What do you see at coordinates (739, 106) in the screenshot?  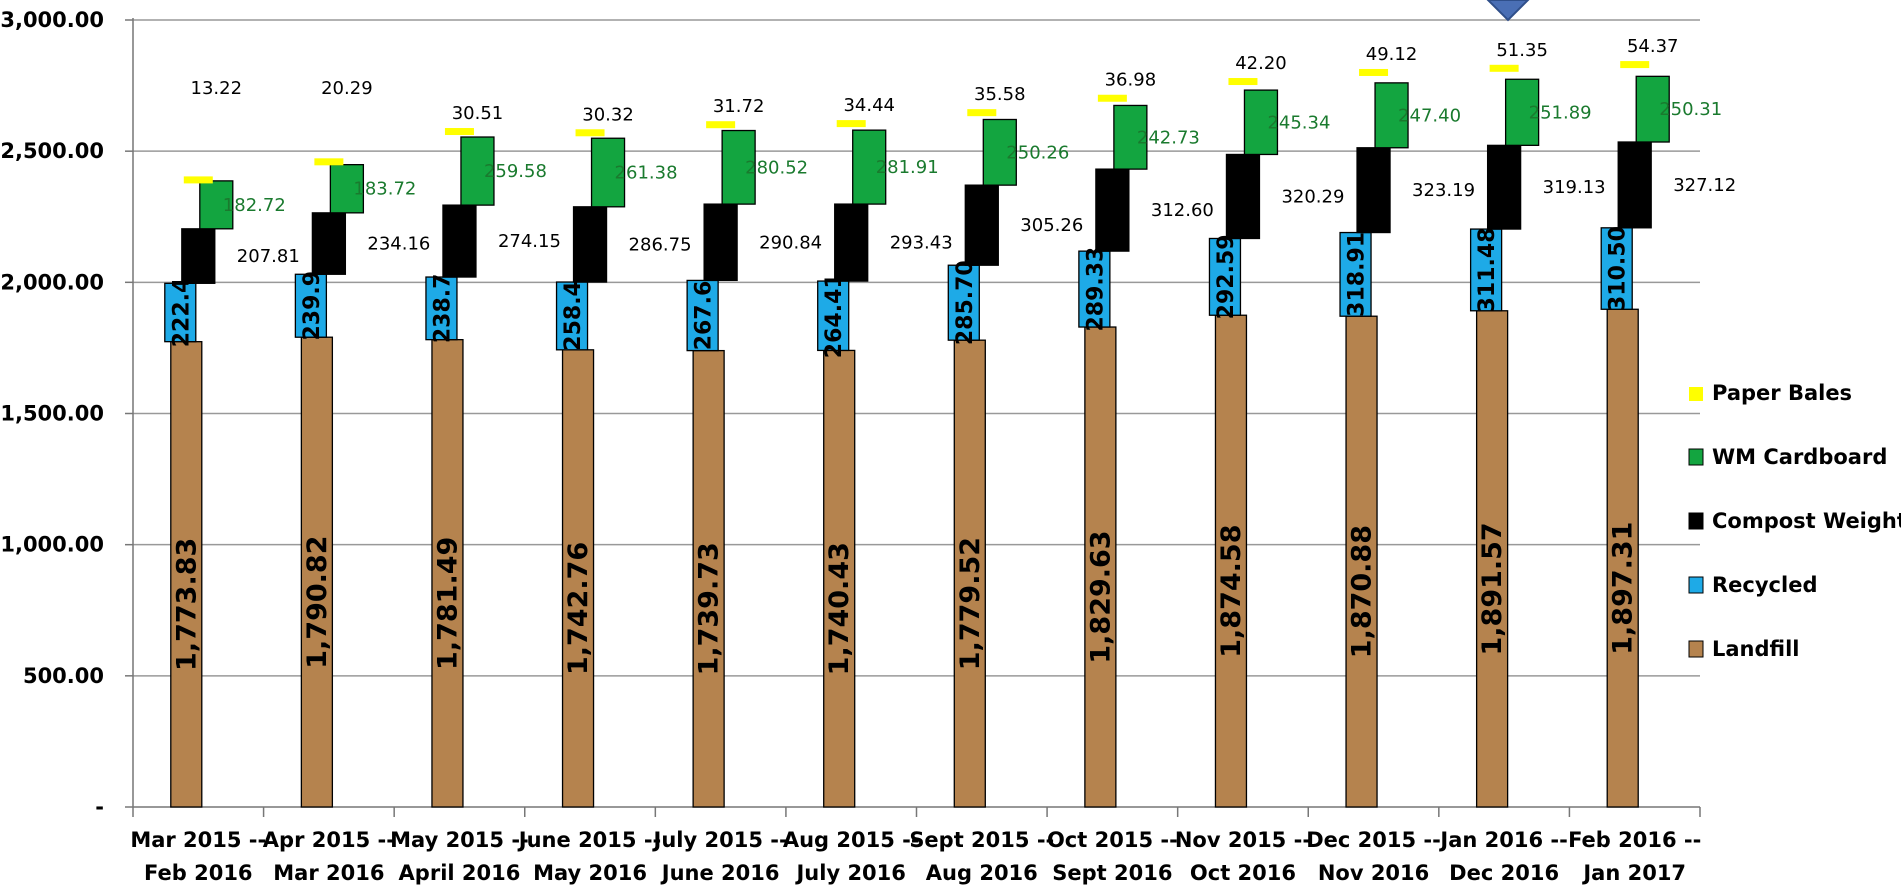 I see `data-label-paper-bales: 31.72` at bounding box center [739, 106].